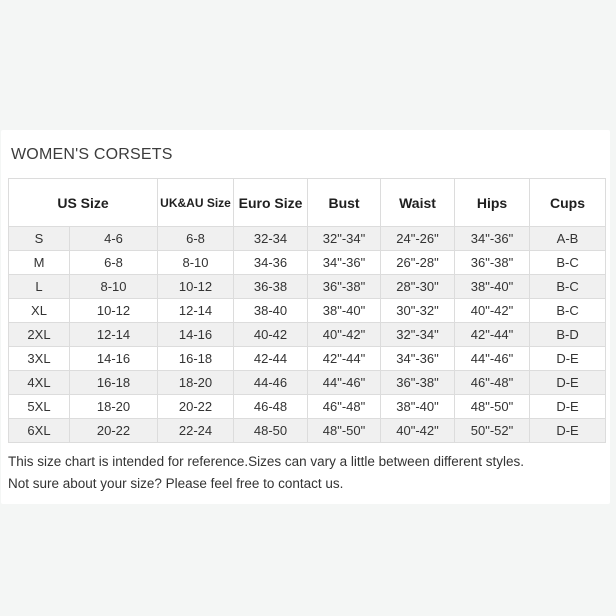  Describe the element at coordinates (271, 358) in the screenshot. I see `table-cell: 42-44` at that location.